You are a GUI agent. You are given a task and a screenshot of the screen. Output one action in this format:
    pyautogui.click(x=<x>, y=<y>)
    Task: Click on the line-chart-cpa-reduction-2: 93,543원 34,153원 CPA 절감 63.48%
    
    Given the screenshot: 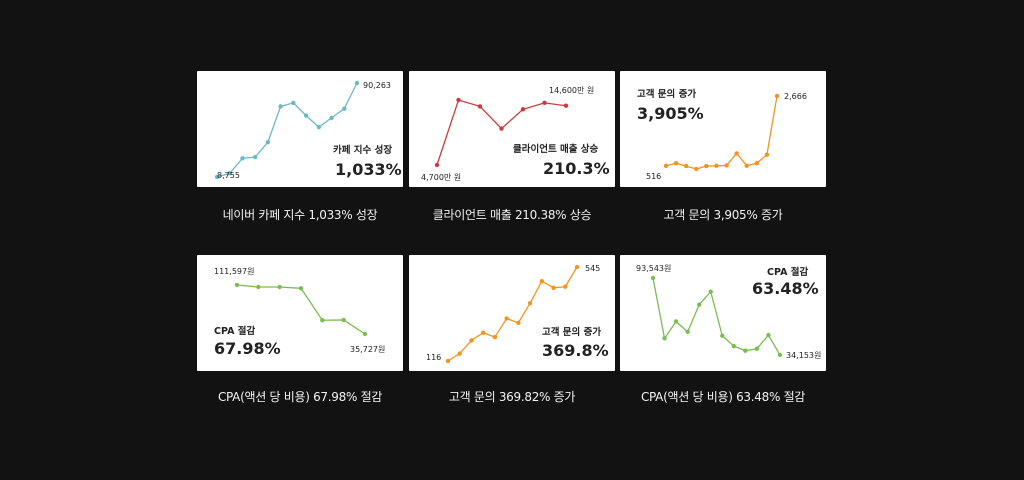 What is the action you would take?
    pyautogui.click(x=728, y=312)
    